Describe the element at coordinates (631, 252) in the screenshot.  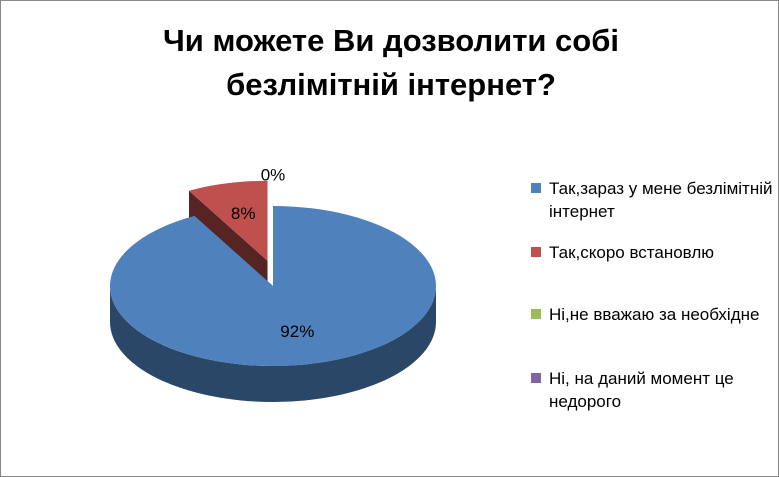
I see `legend-label: Так,скоро встановлю` at that location.